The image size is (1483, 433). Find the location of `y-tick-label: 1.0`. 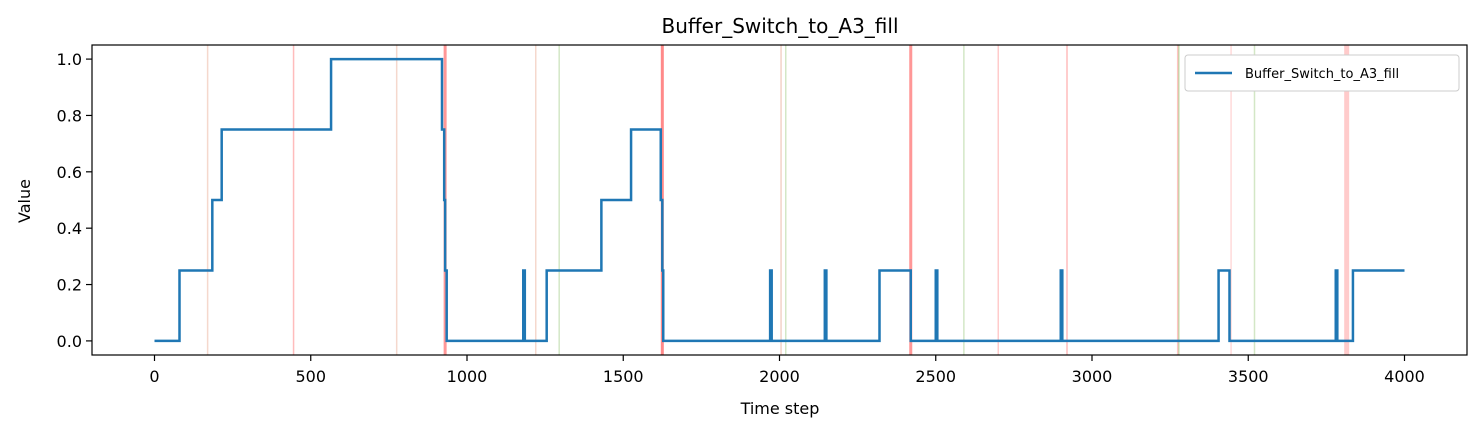

y-tick-label: 1.0 is located at coordinates (69, 59).